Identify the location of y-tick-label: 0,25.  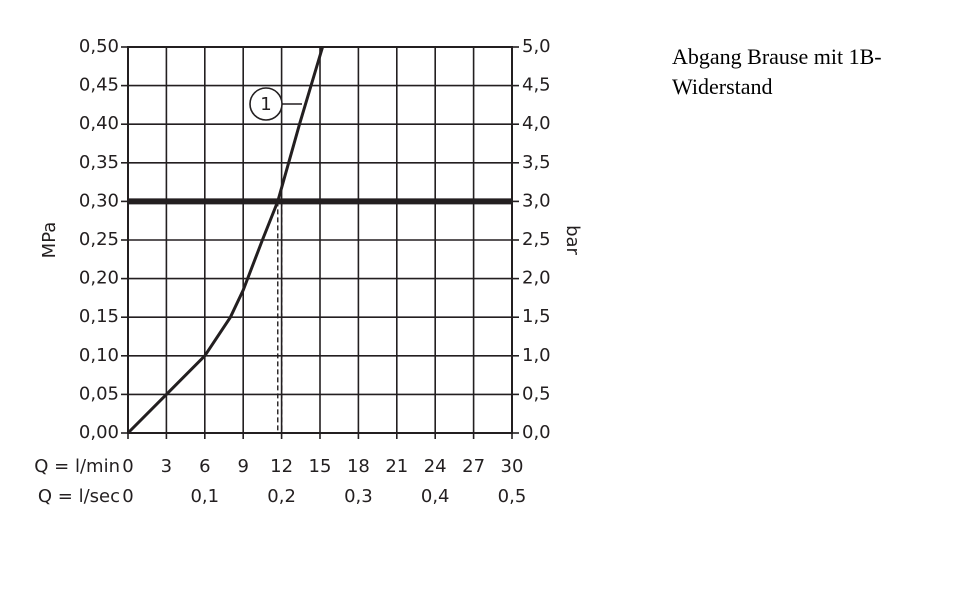
(99, 239).